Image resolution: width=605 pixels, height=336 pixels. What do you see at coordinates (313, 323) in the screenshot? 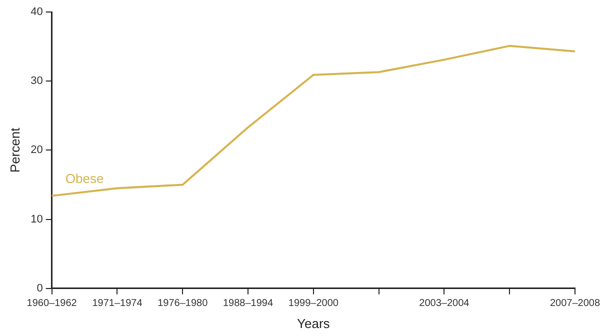
I see `x-axis-title: Years` at bounding box center [313, 323].